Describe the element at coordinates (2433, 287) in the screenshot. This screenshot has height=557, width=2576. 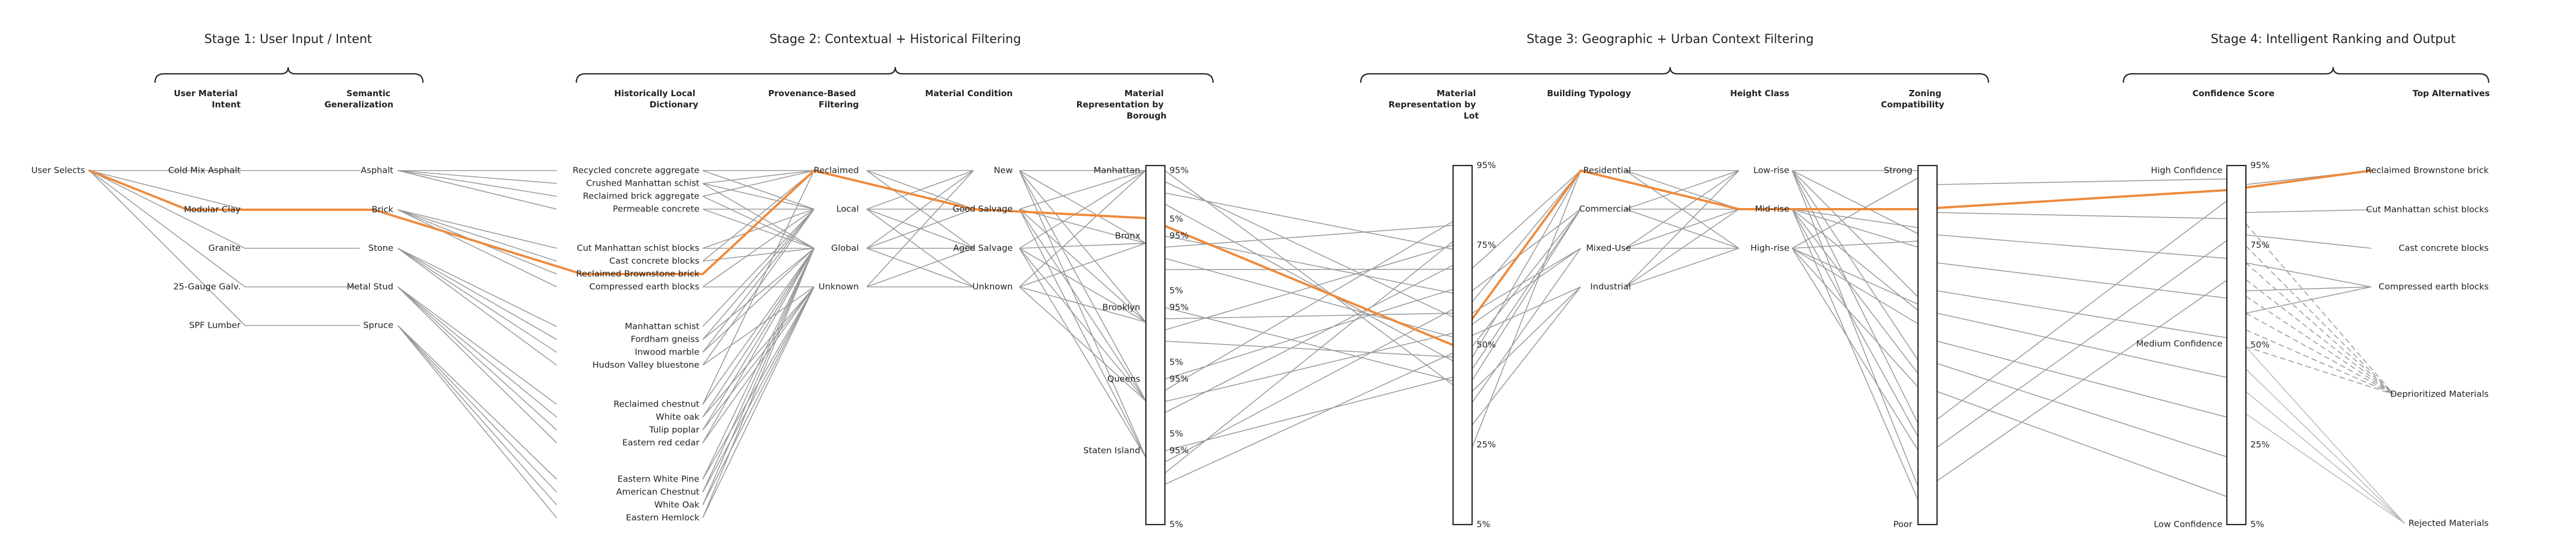
I see `alternative-node-compressed-earth-blocks: Compressed earth blocks` at that location.